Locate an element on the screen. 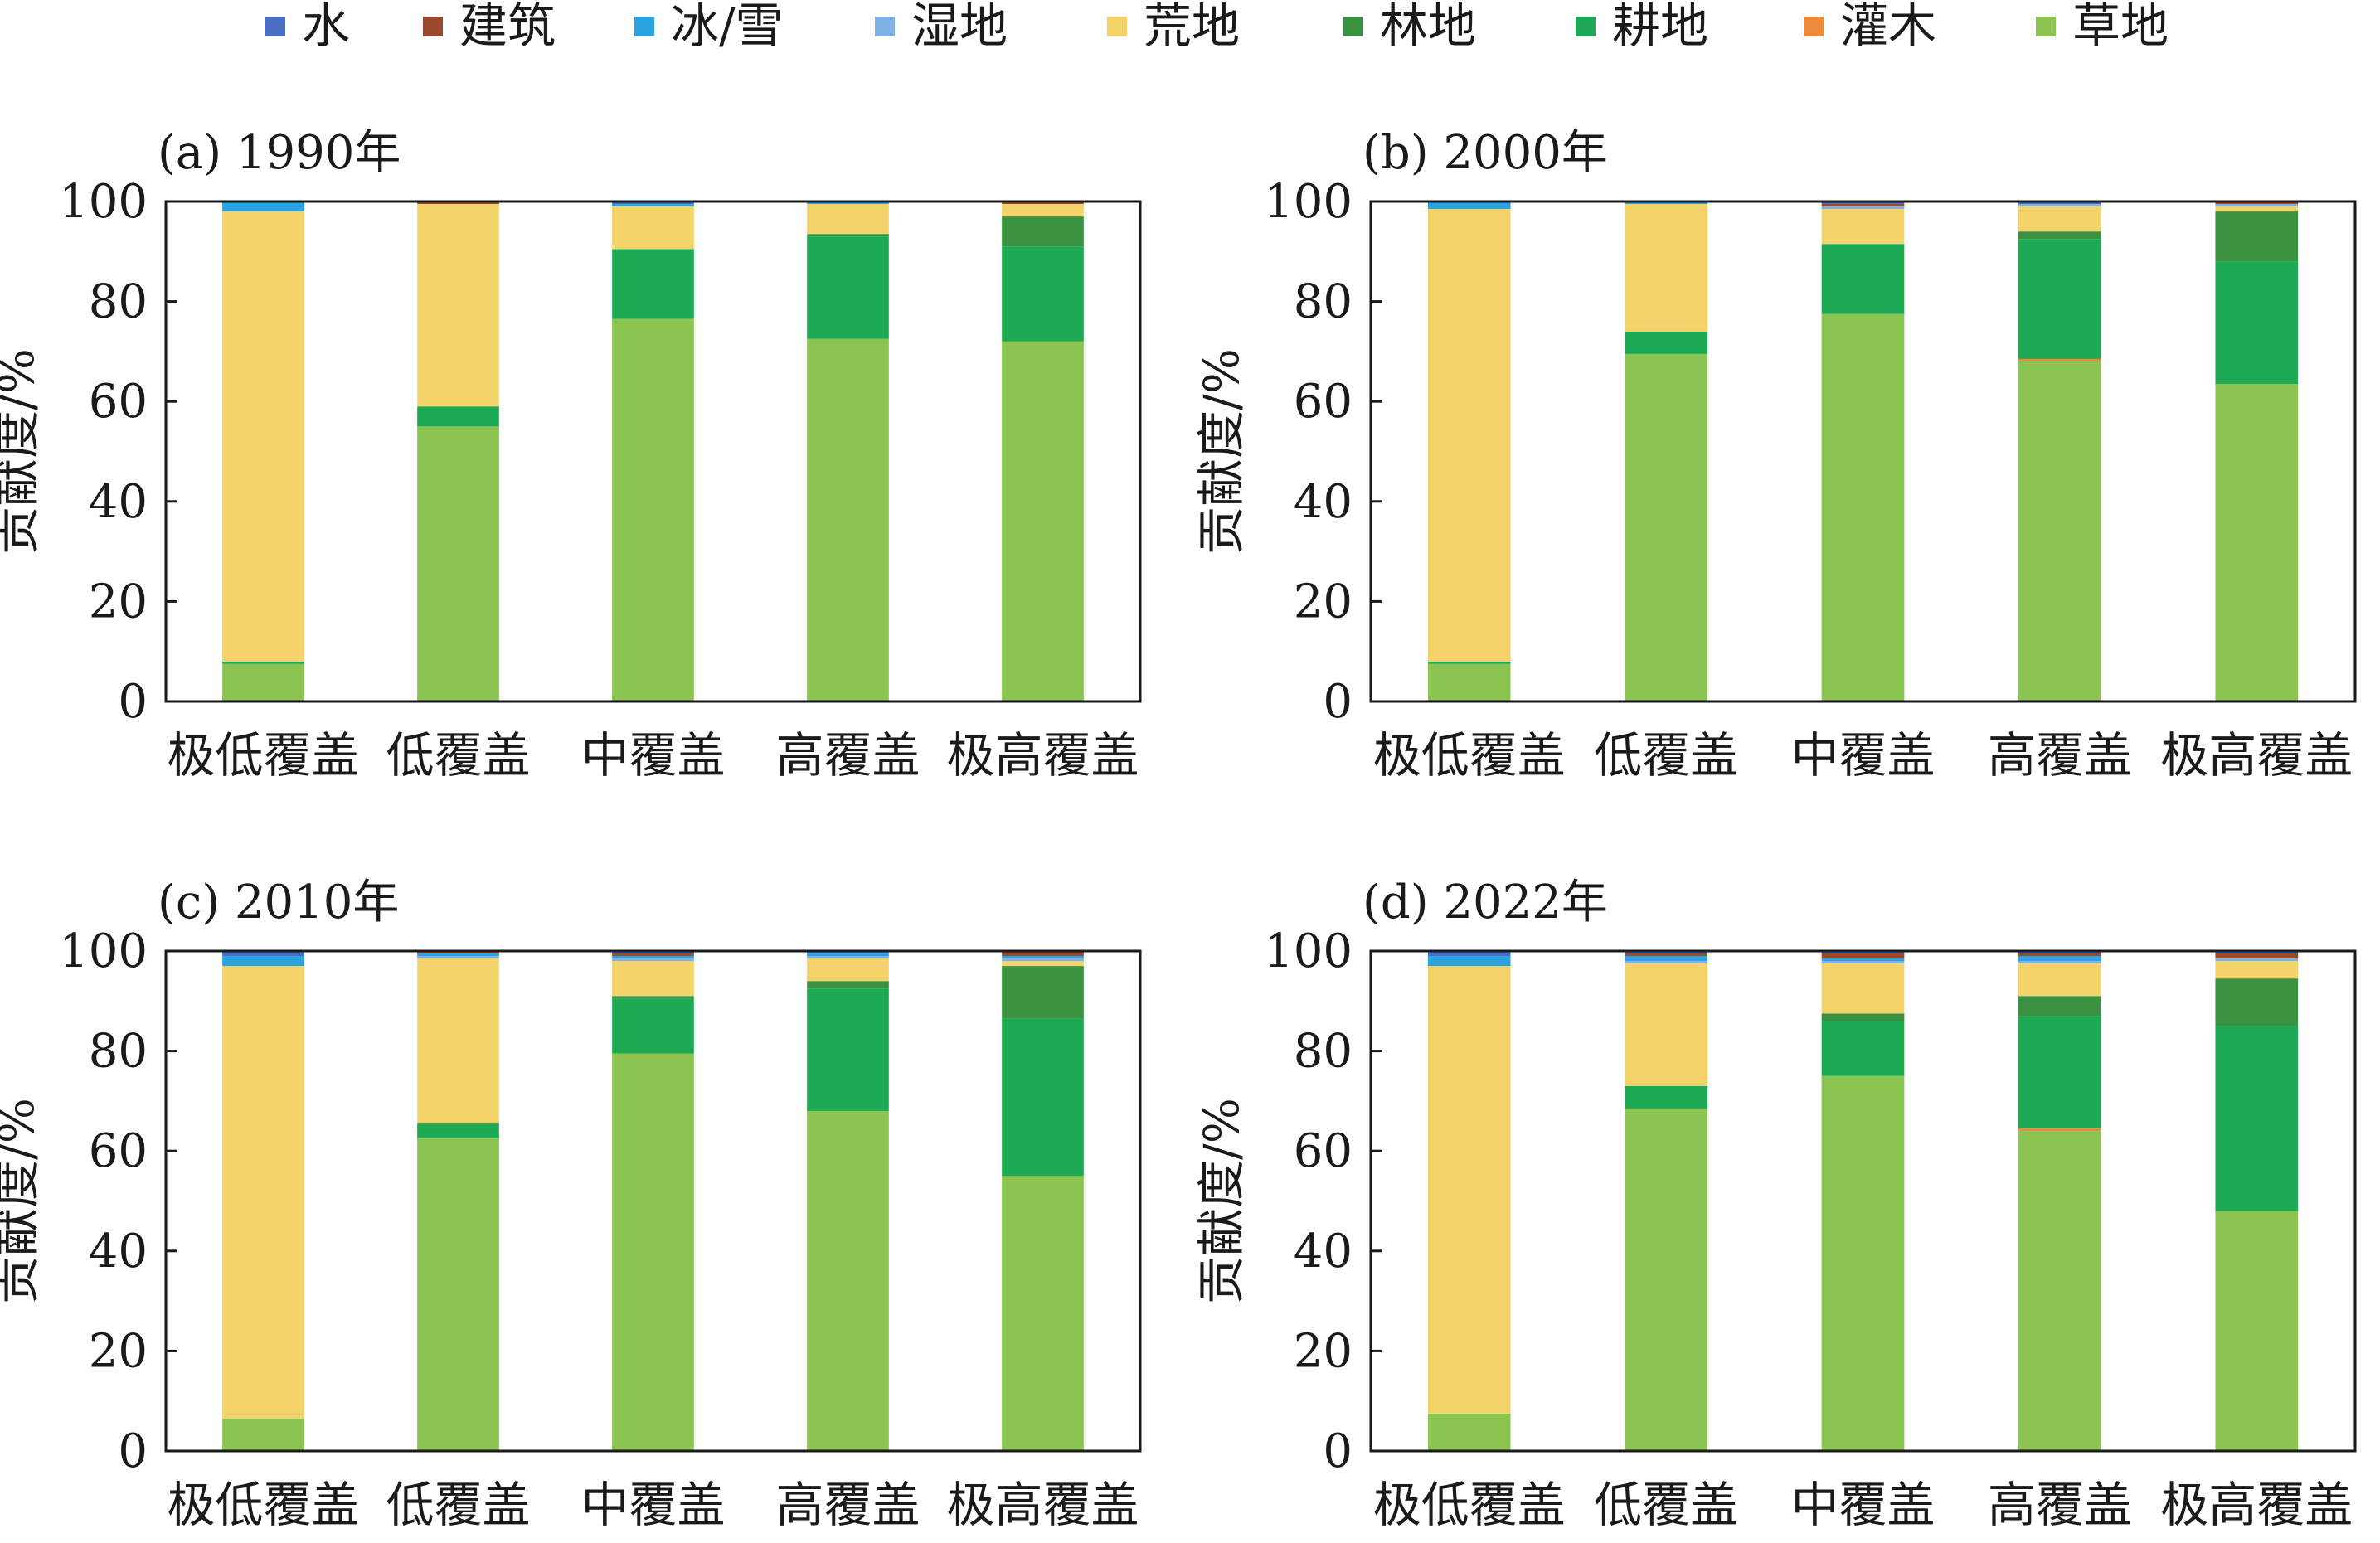 The image size is (2380, 1543). legend-item: 水 is located at coordinates (307, 27).